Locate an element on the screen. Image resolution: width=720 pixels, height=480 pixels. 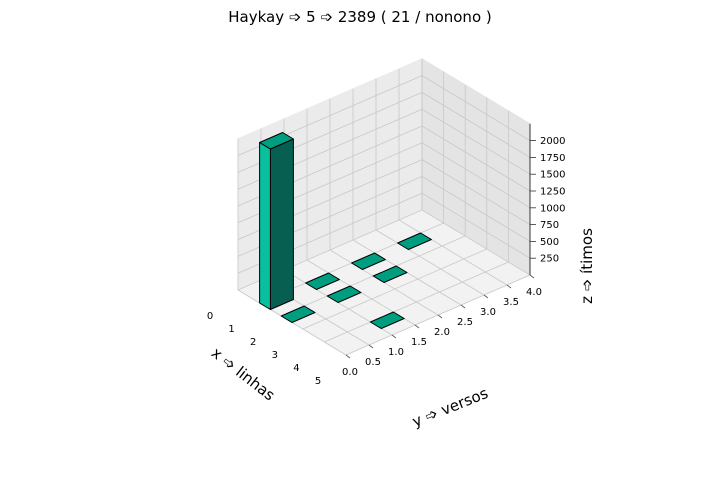
y-tick-label: 2.5 is located at coordinates (465, 322).